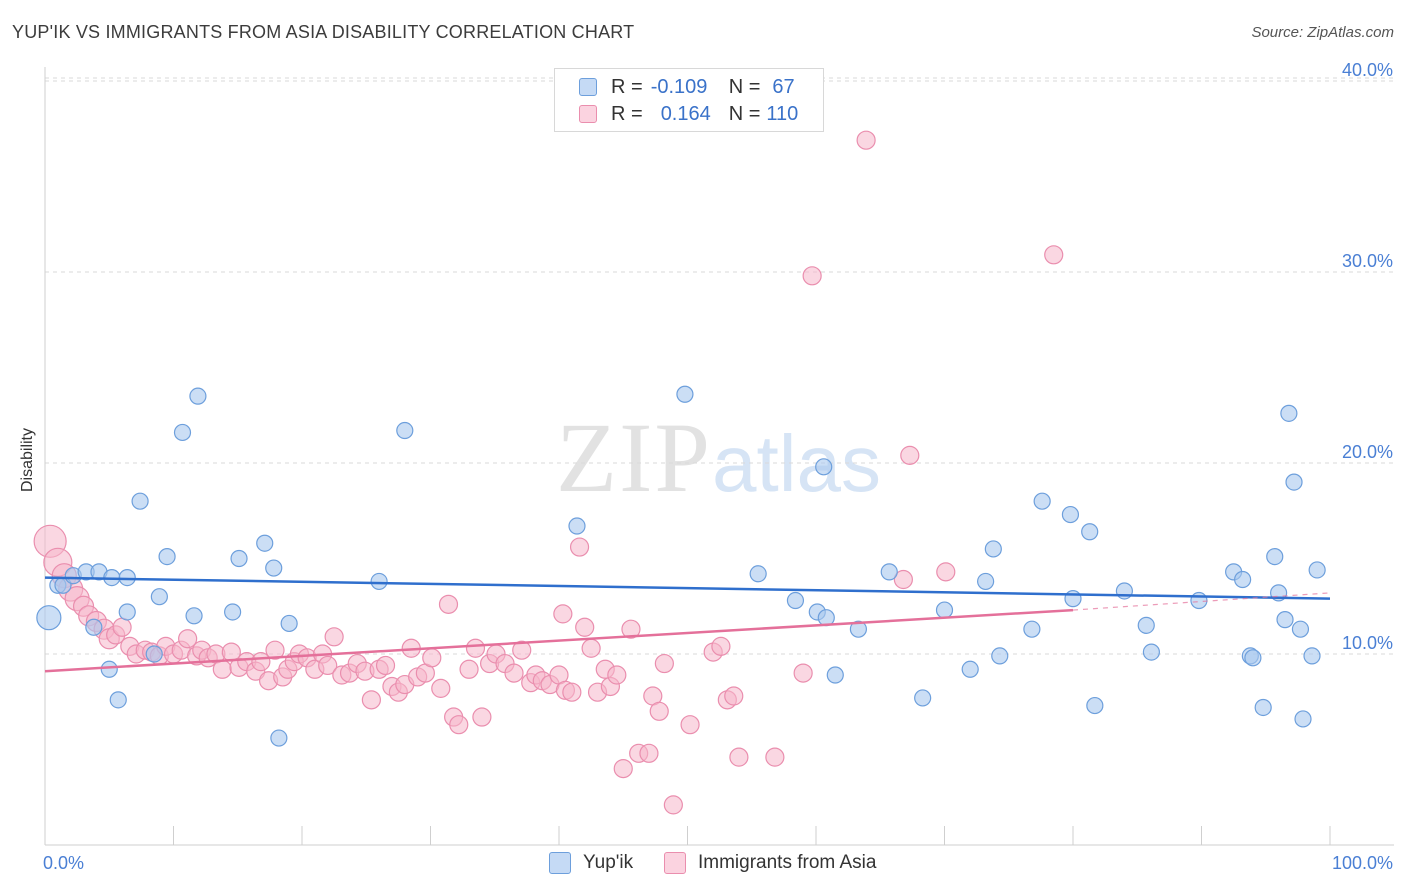  Describe the element at coordinates (627, 86) in the screenshot. I see `legend-r-label: R =` at that location.